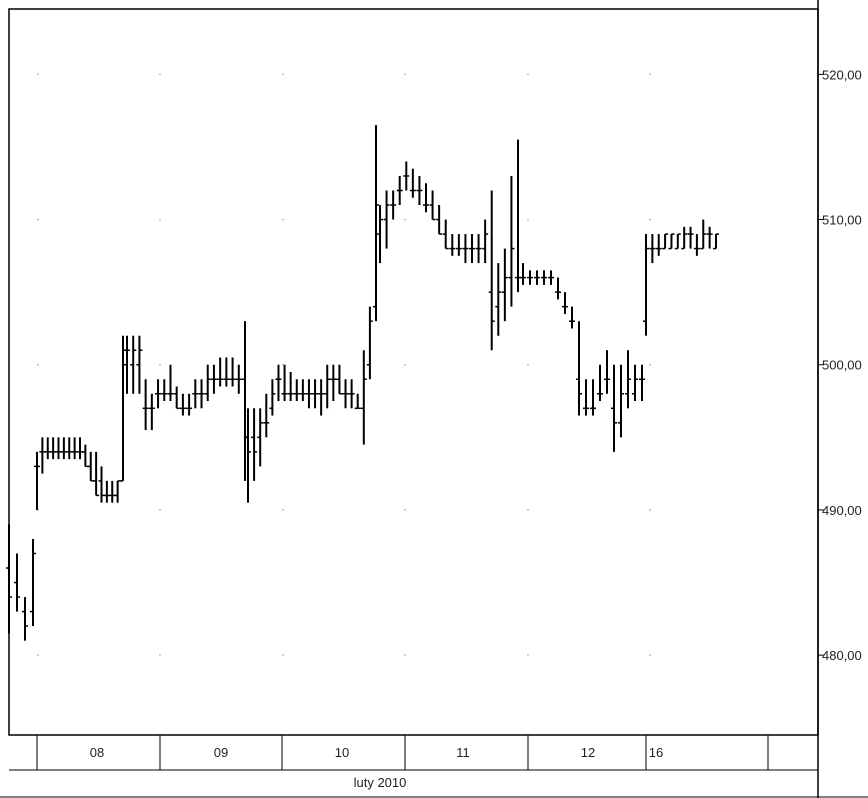 The image size is (868, 798). What do you see at coordinates (97, 752) in the screenshot?
I see `x-tick-label: 08` at bounding box center [97, 752].